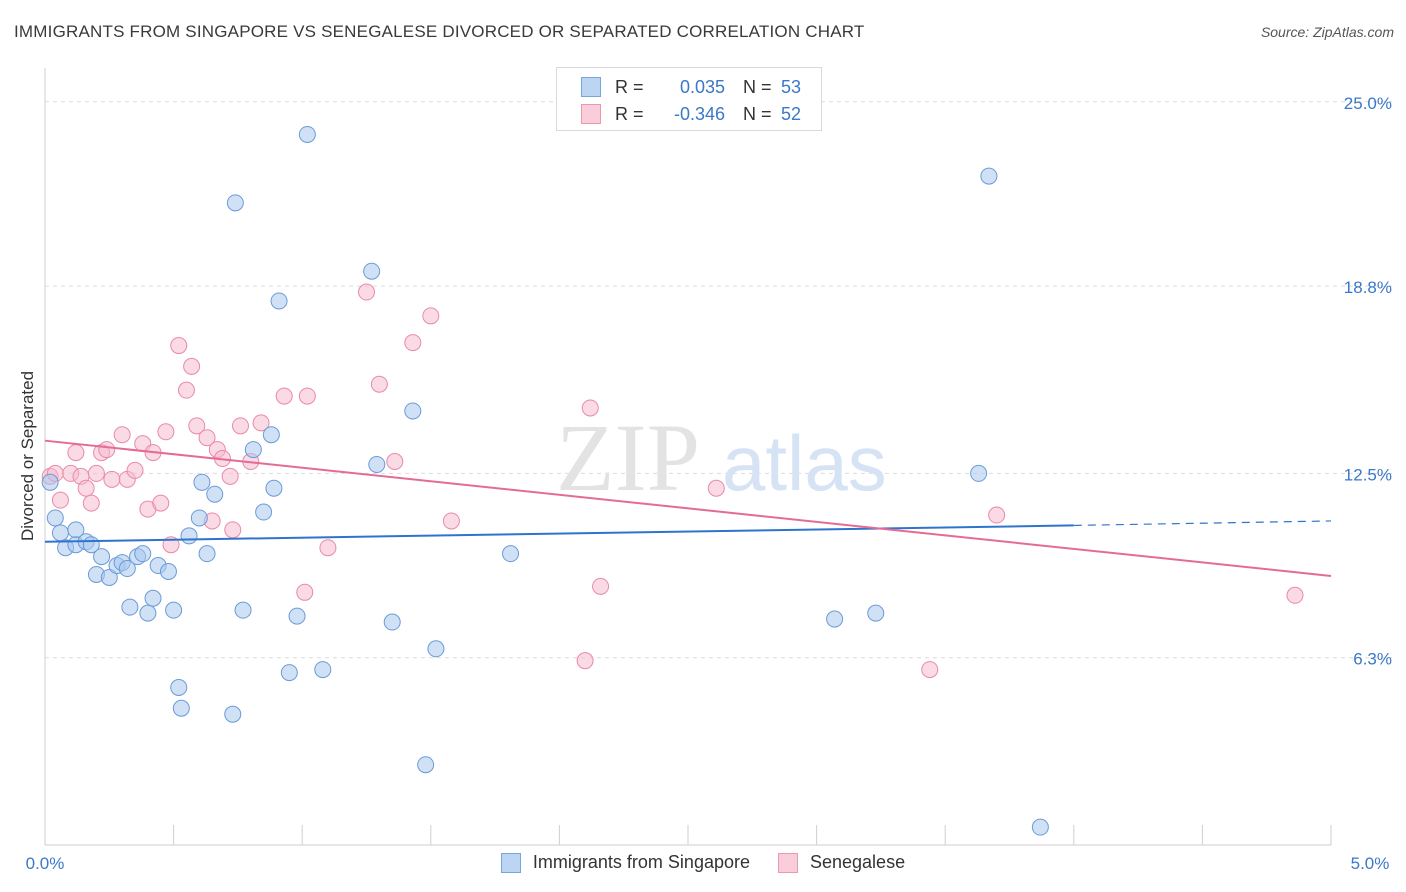  Describe the element at coordinates (699, 113) in the screenshot. I see `r-value-senegalese: -0.346` at that location.